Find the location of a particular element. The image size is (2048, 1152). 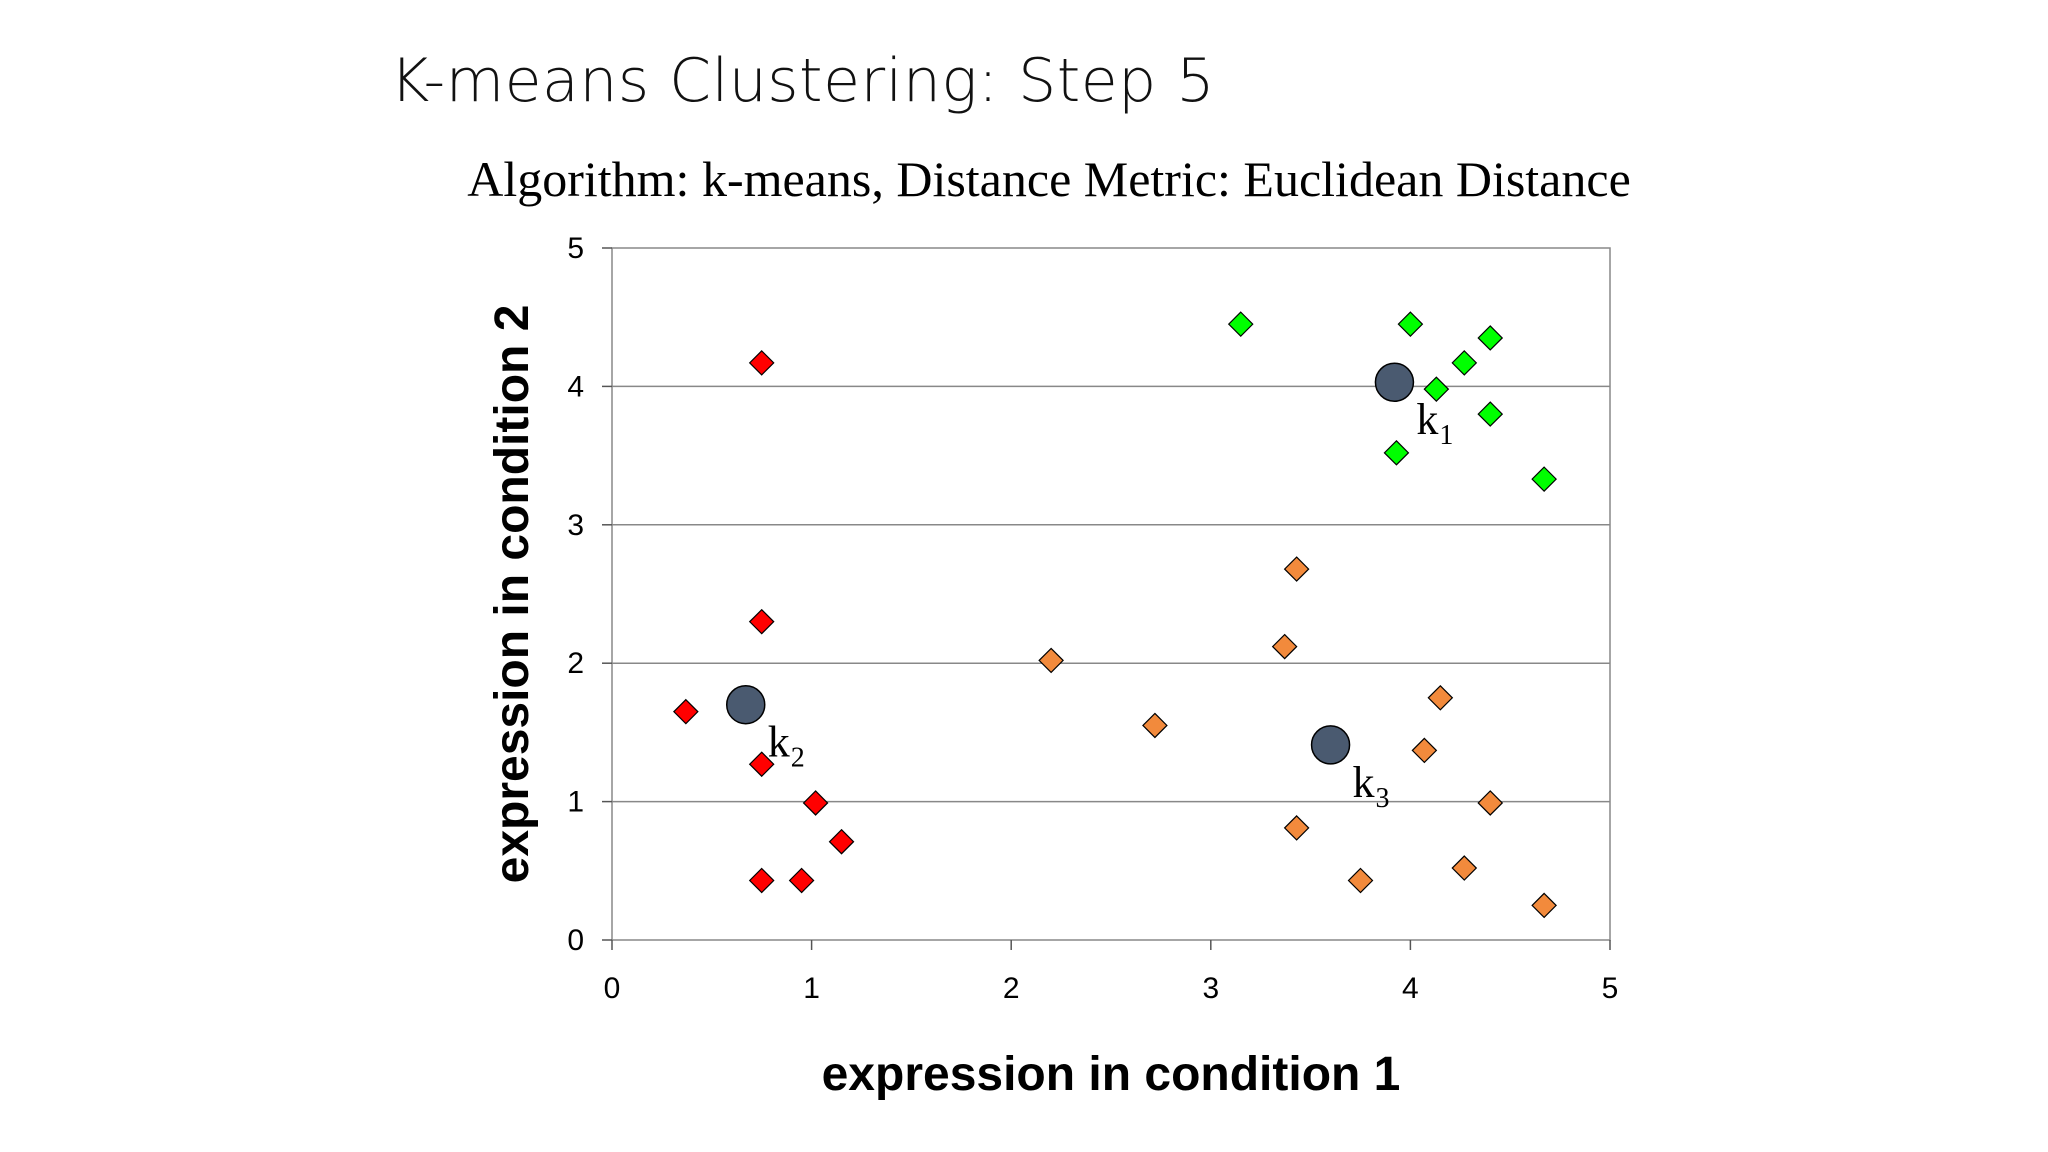

x-tick-label: 3 is located at coordinates (1210, 988).